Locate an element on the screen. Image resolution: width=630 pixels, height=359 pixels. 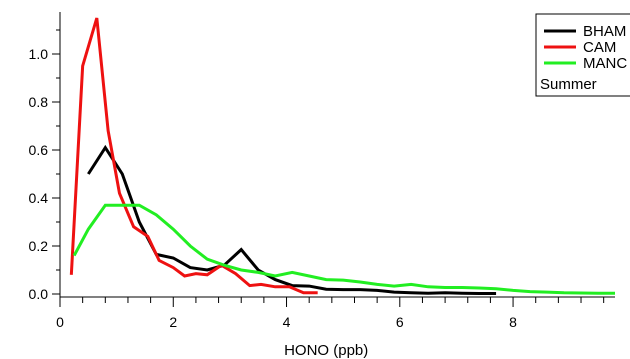
y-tick-label: 1.0 is located at coordinates (39, 54).